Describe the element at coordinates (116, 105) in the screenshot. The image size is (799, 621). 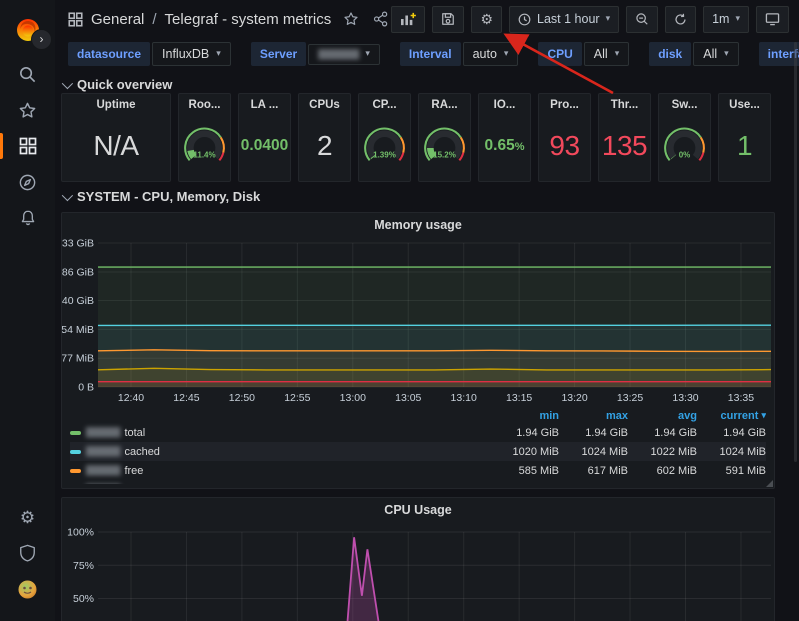
I see `stat-title: Uptime` at that location.